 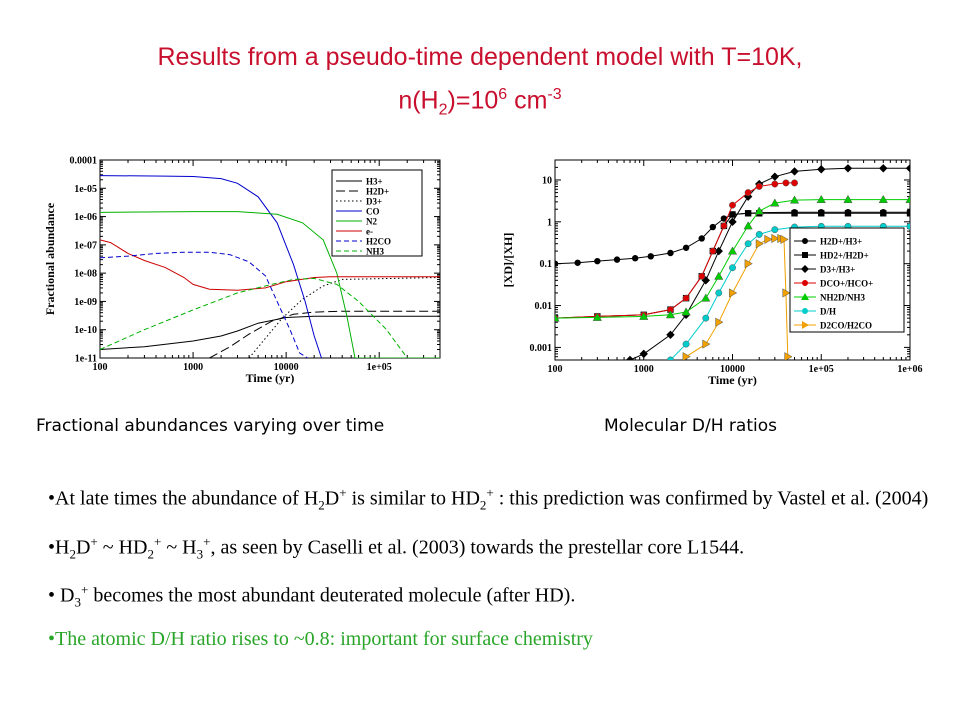 What do you see at coordinates (86, 359) in the screenshot?
I see `y-tick-label: 1e-11` at bounding box center [86, 359].